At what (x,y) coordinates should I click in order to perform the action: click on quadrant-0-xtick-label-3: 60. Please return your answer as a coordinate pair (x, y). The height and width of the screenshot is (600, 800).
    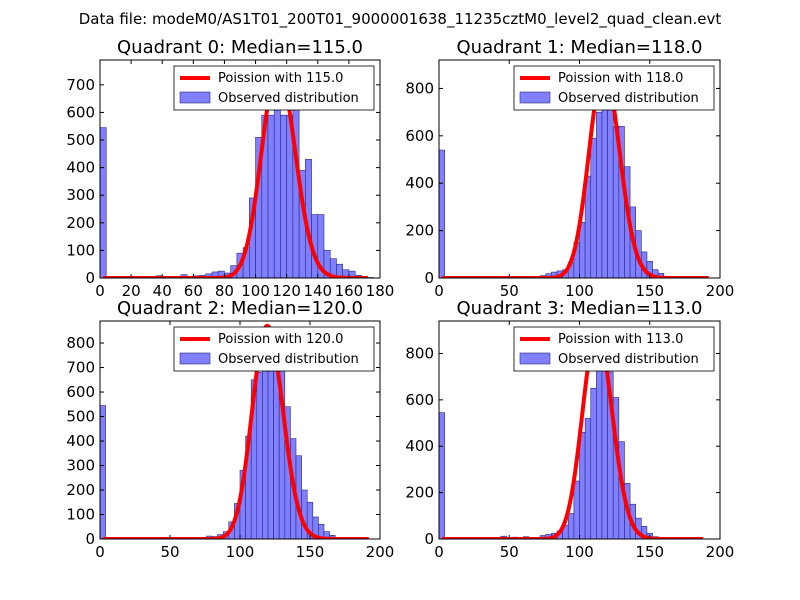
    Looking at the image, I should click on (193, 291).